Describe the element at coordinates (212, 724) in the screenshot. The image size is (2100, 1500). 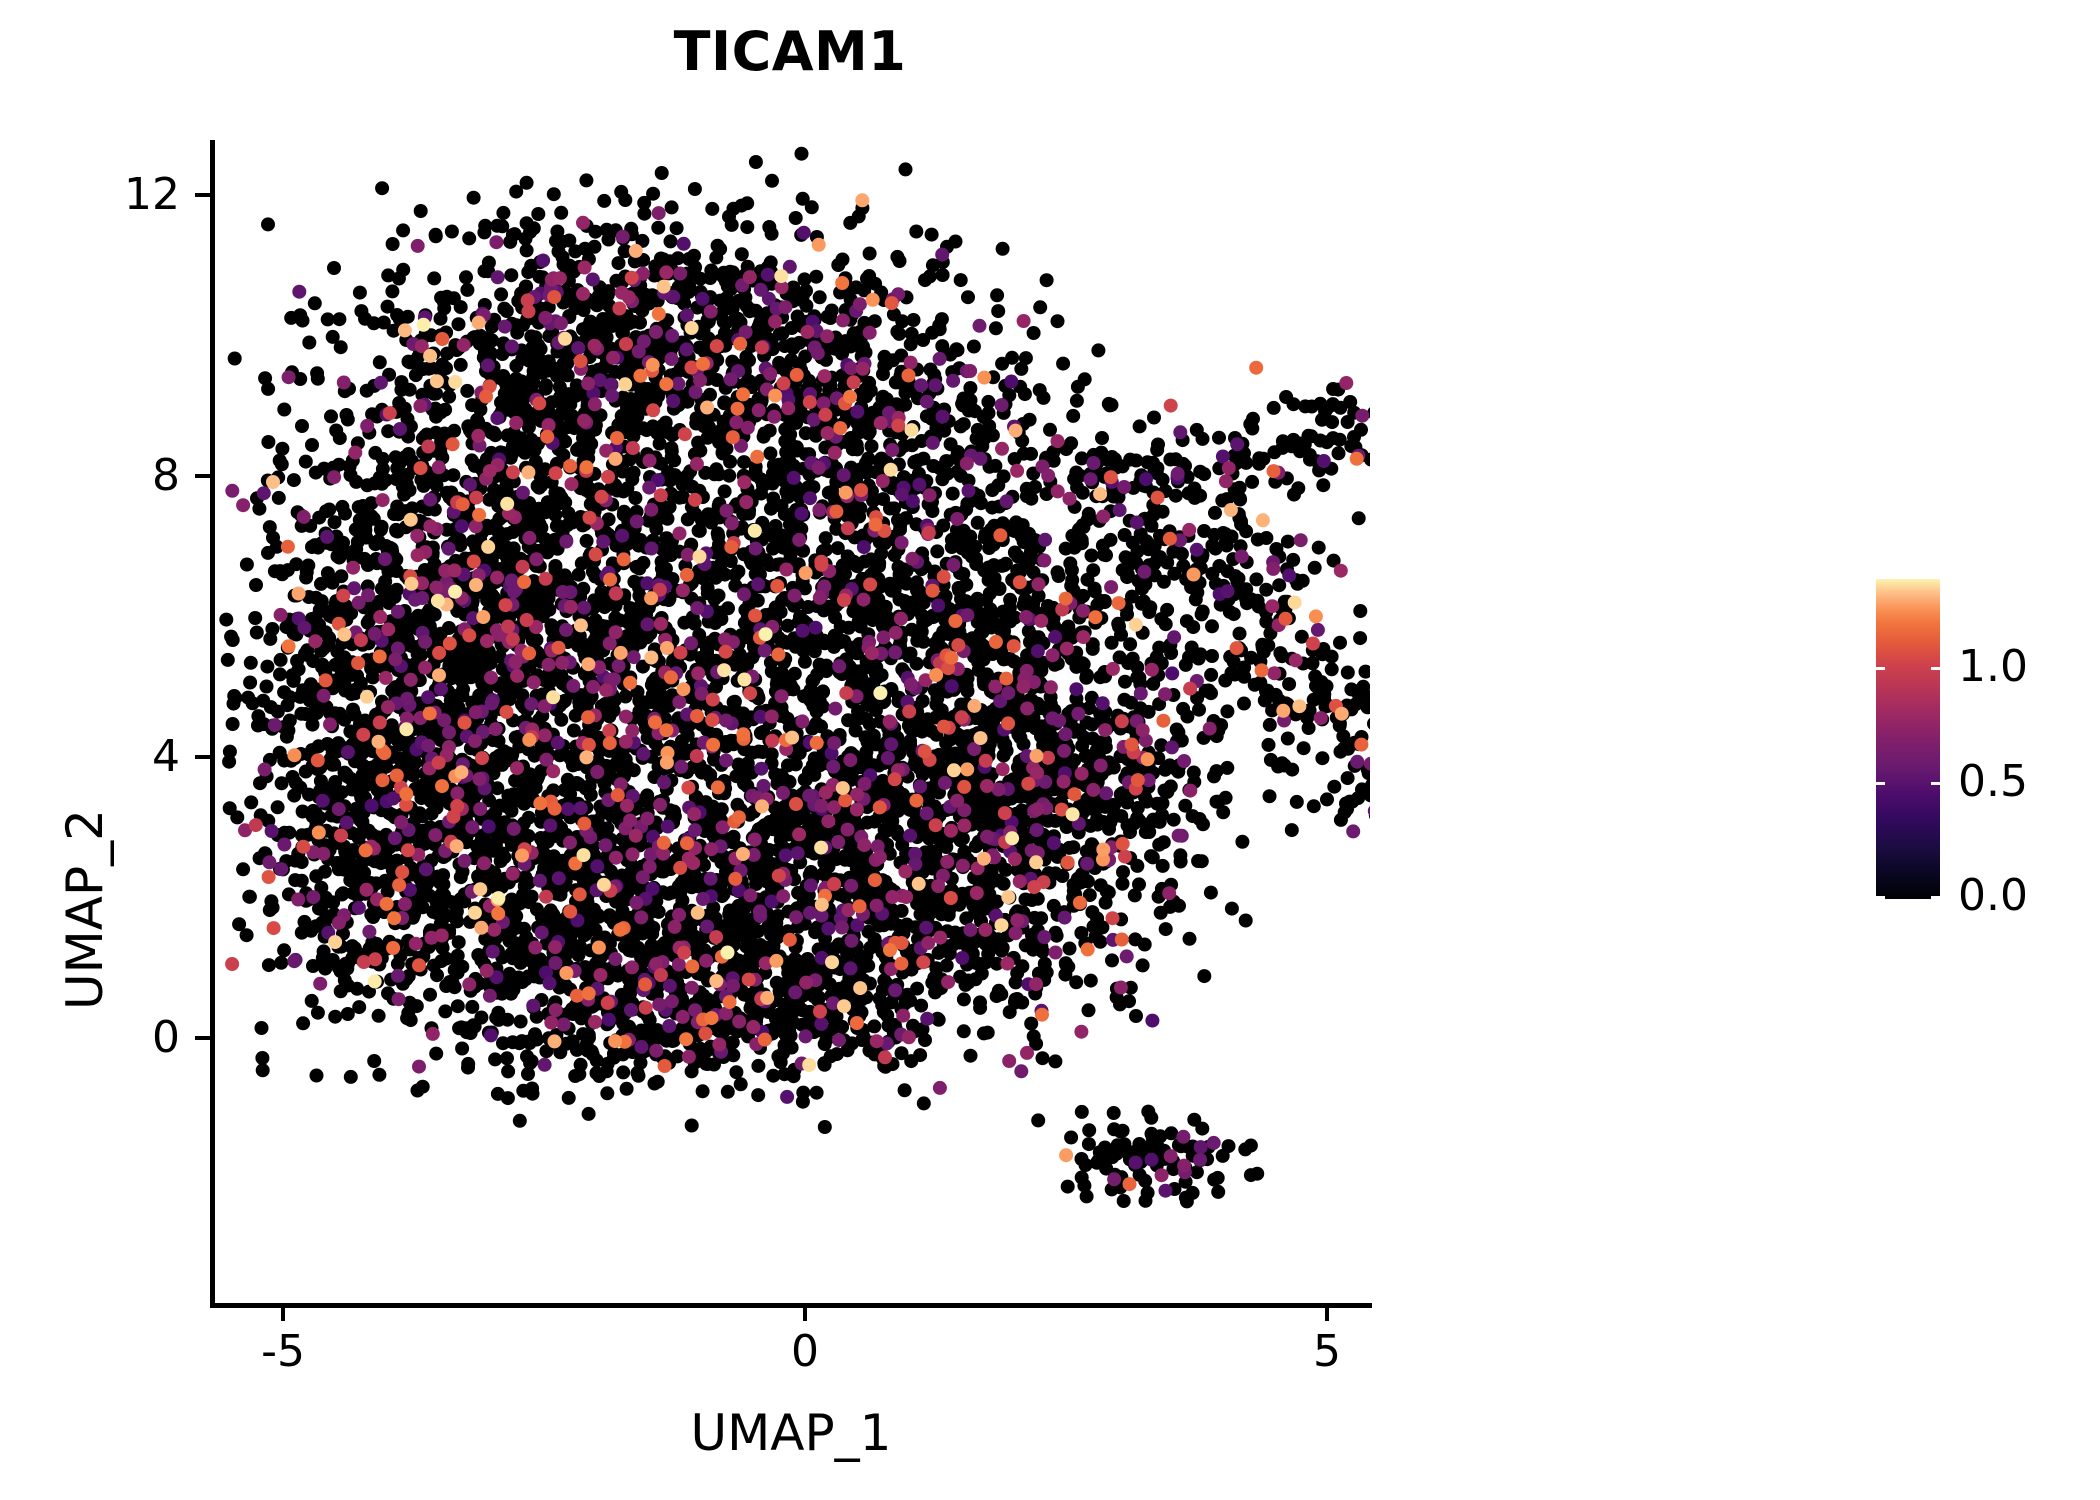
I see `y-axis-spine` at that location.